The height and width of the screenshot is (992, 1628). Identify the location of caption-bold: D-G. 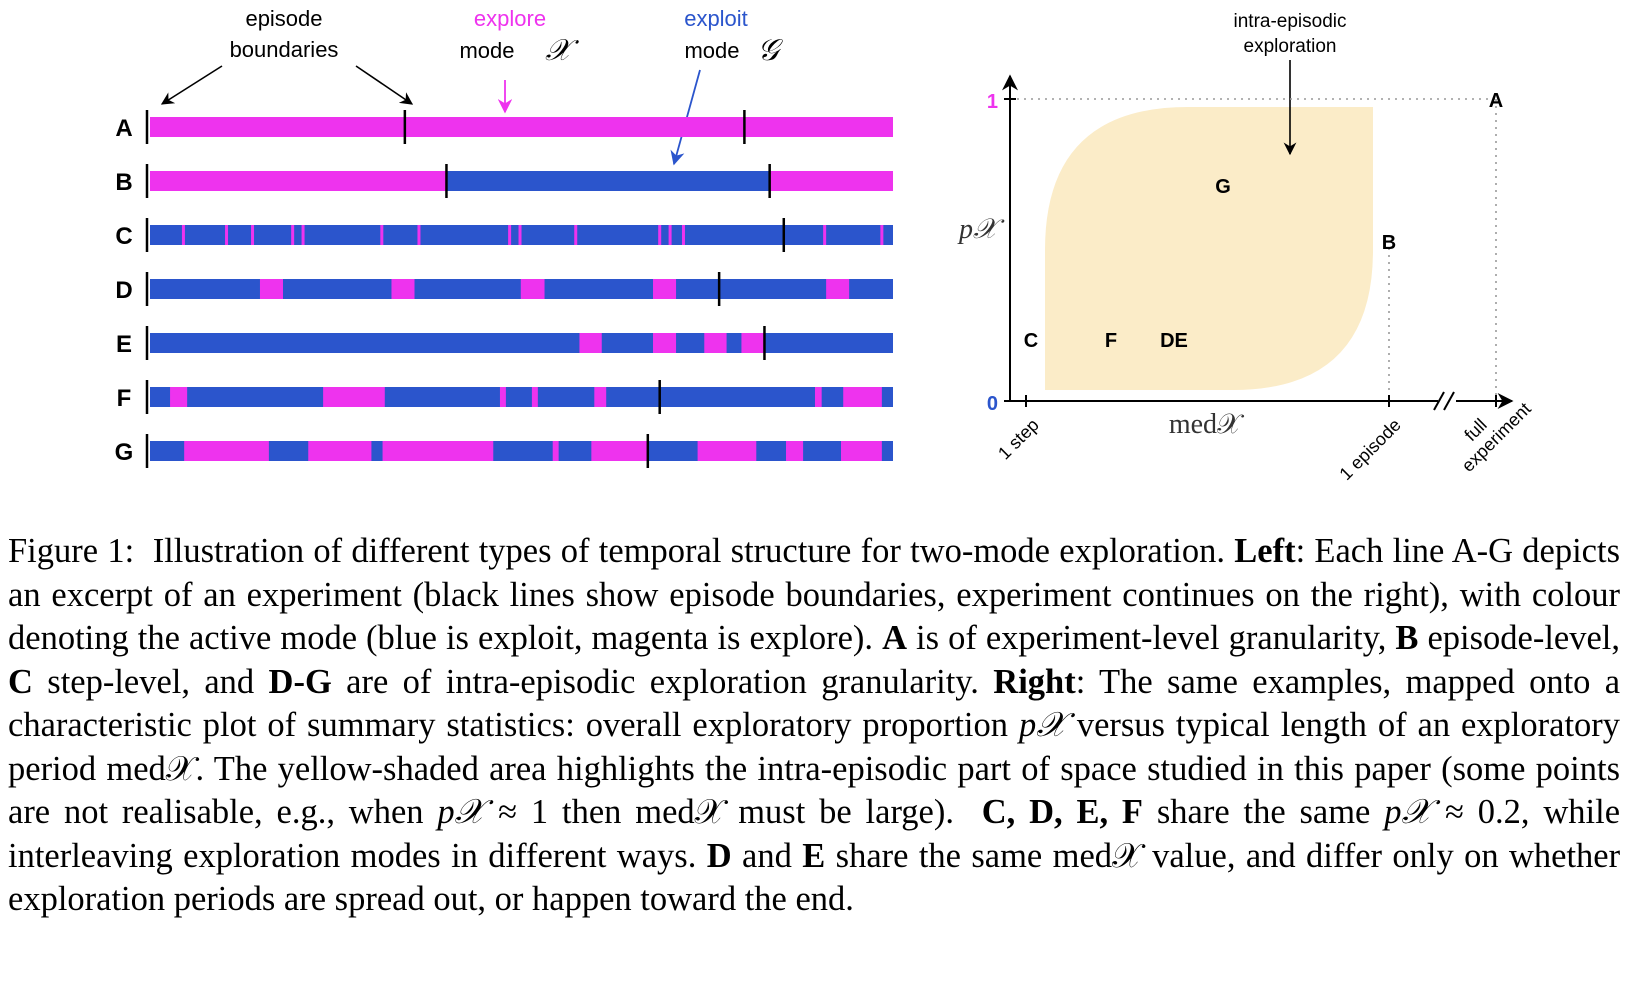
(300, 681).